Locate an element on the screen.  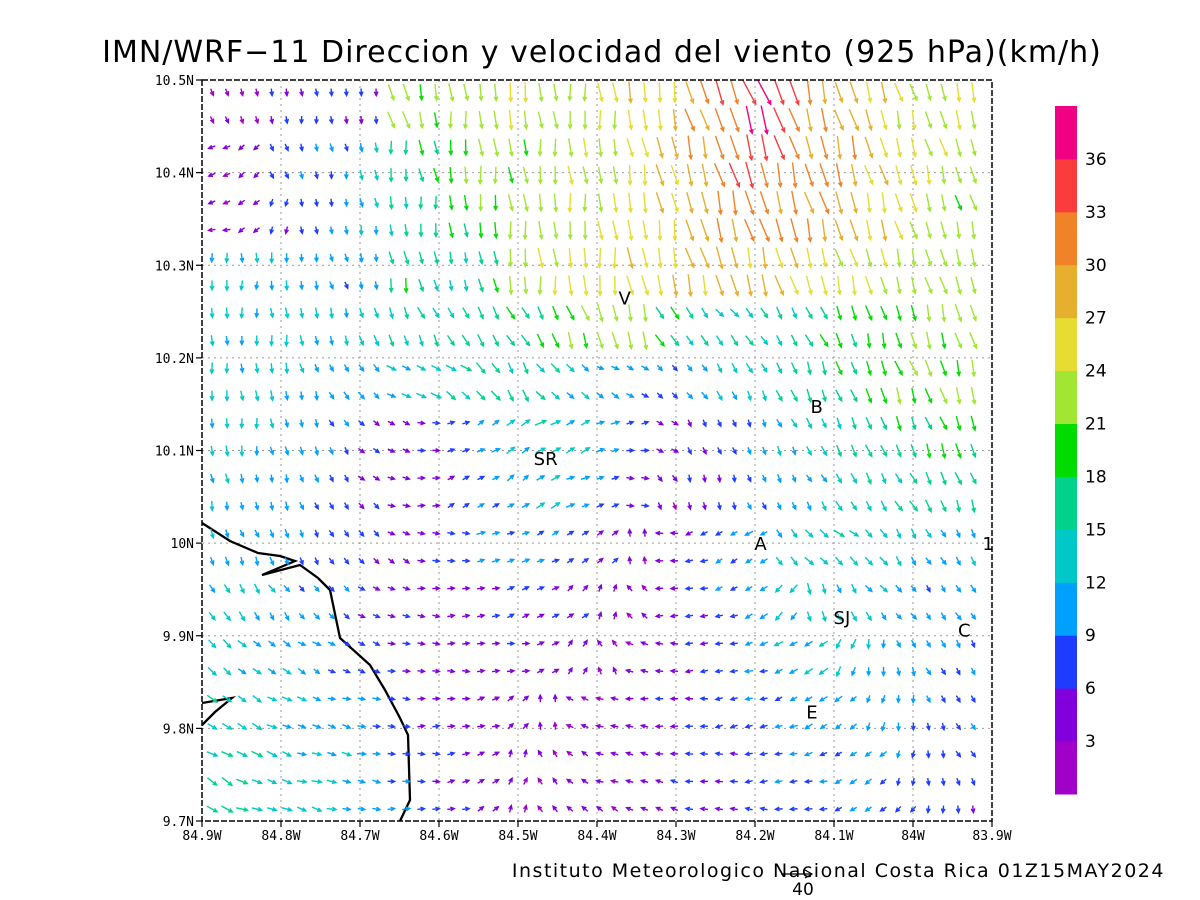
city-label: E is located at coordinates (811, 713).